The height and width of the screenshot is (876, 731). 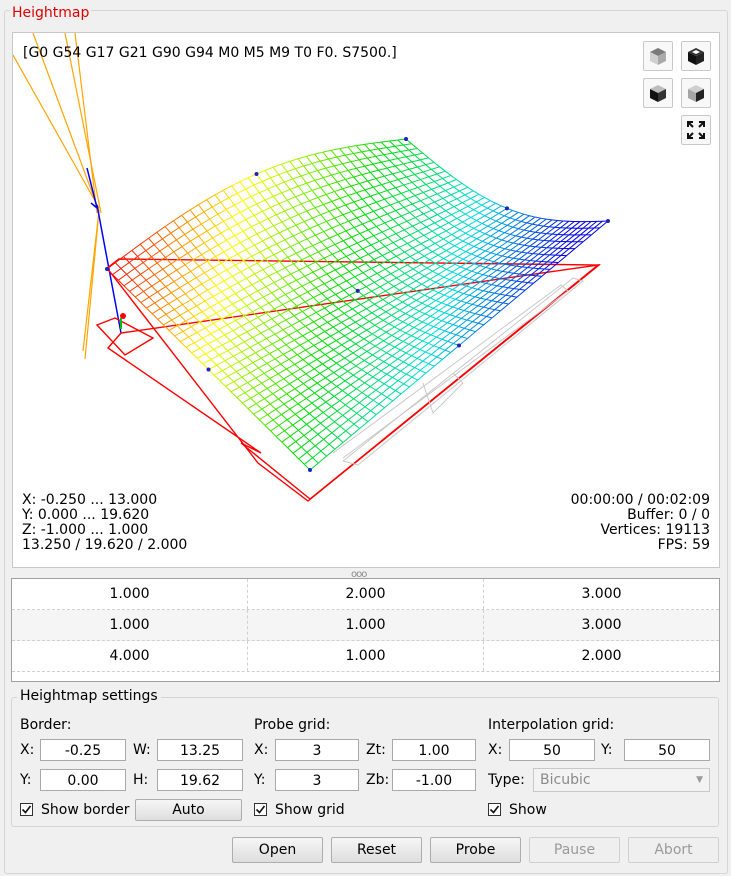 What do you see at coordinates (317, 750) in the screenshot?
I see `probe-x-field: 3` at bounding box center [317, 750].